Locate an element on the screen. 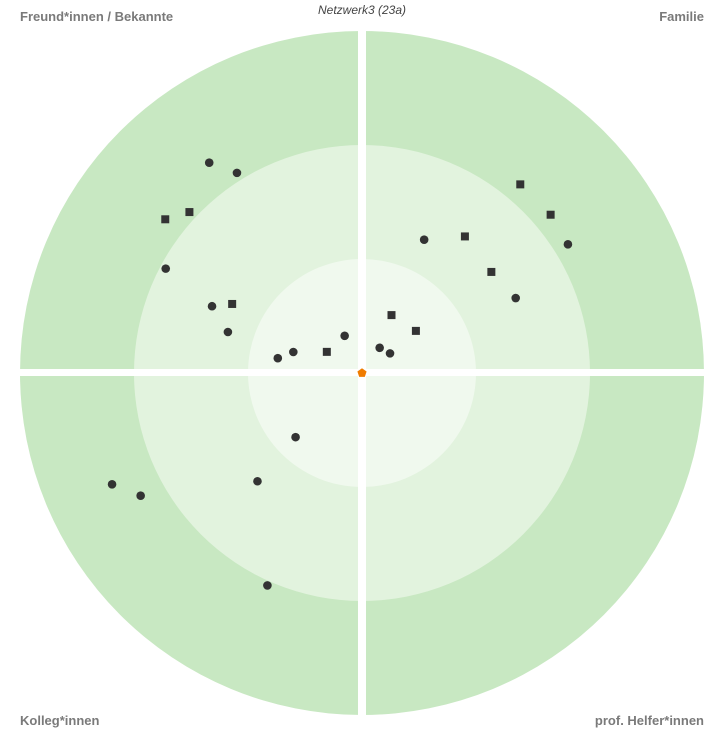 The image size is (724, 746). chart-title: Netzwerk3 (23a) is located at coordinates (362, 10).